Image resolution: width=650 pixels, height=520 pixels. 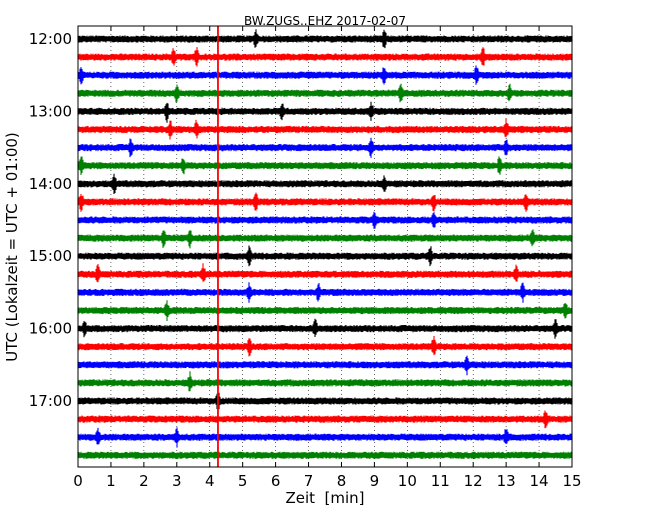 What do you see at coordinates (506, 481) in the screenshot?
I see `x-tick-label: 13` at bounding box center [506, 481].